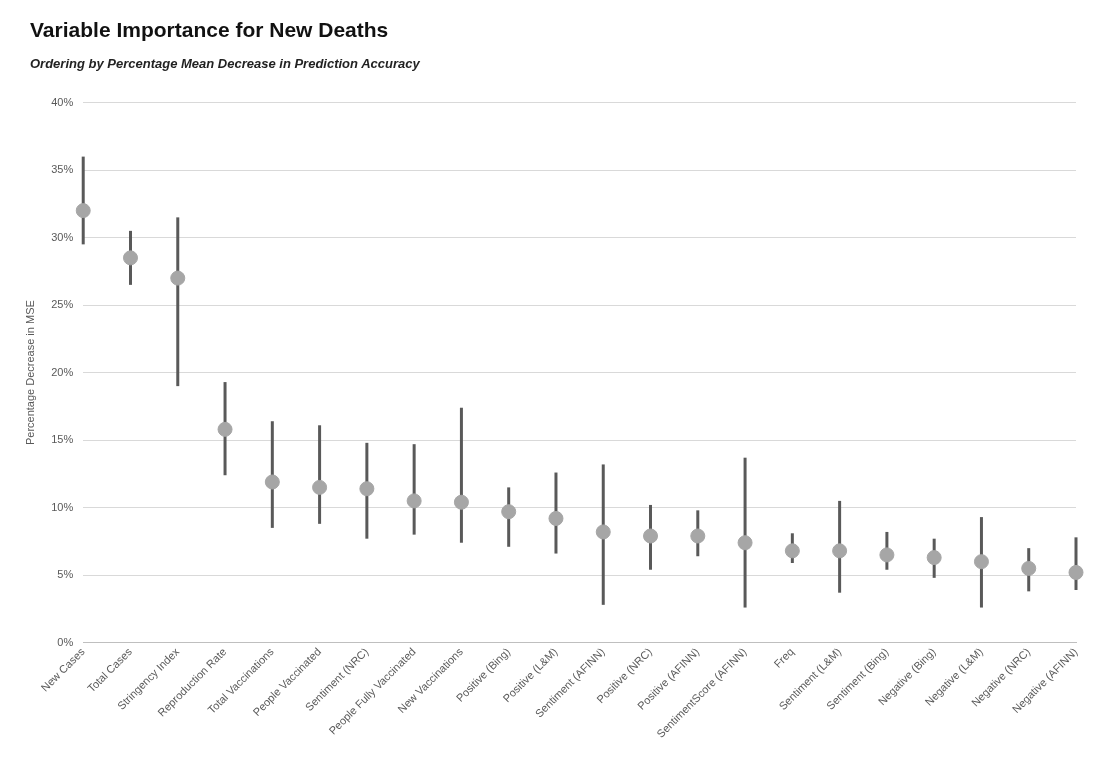 The height and width of the screenshot is (758, 1096). What do you see at coordinates (62, 304) in the screenshot?
I see `y-tick-label: 25%` at bounding box center [62, 304].